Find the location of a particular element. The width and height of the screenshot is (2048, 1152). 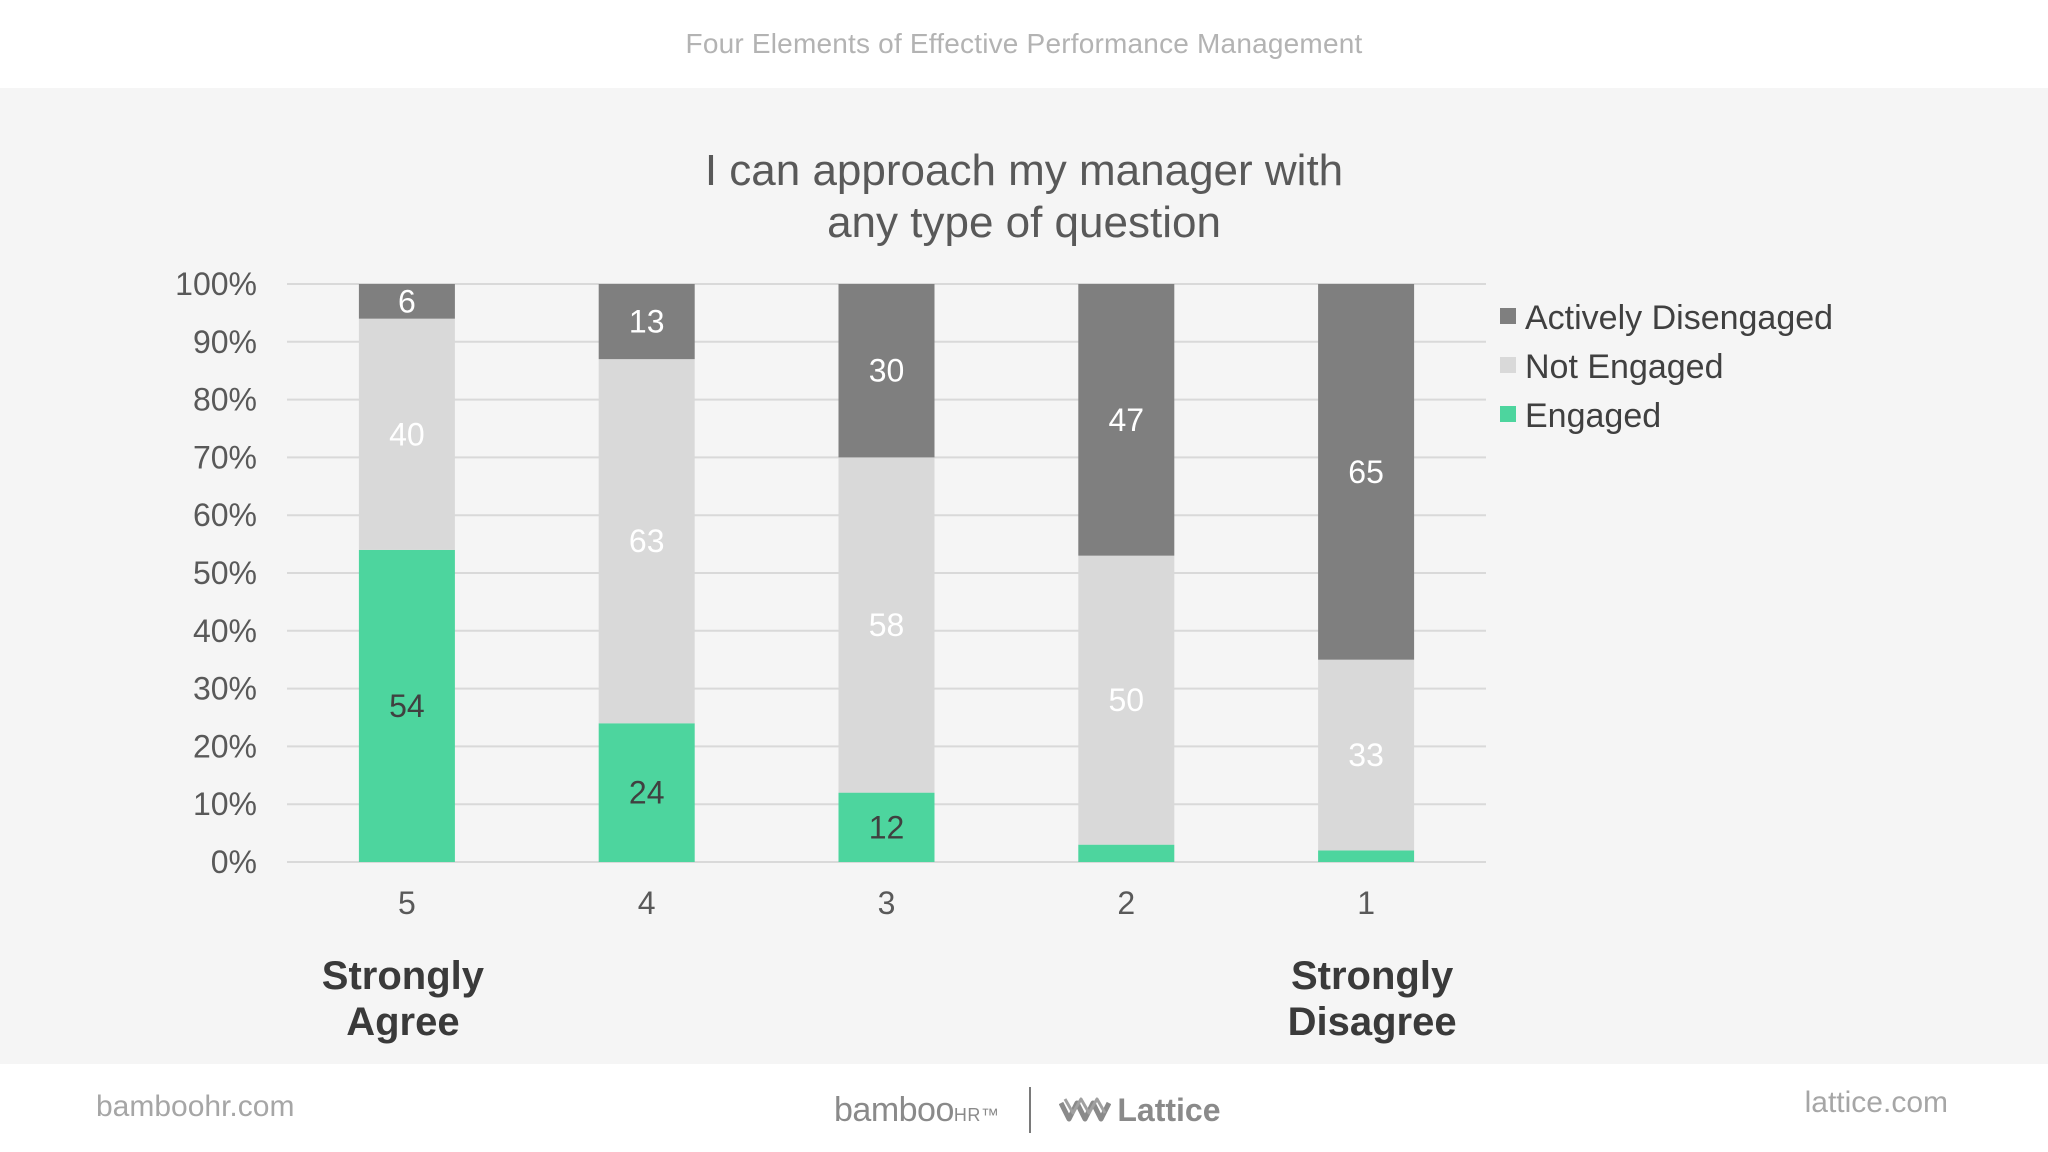

strongly-disagree-label: Disagree is located at coordinates (1372, 1022).